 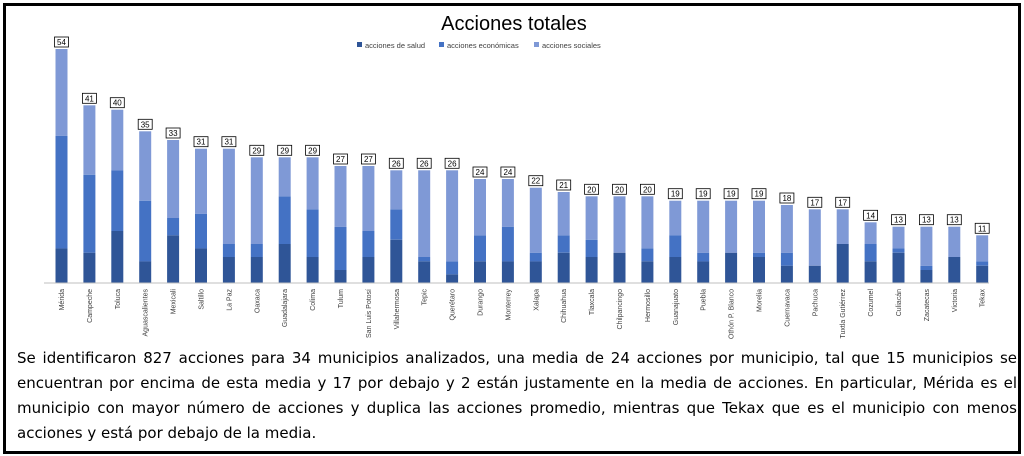 What do you see at coordinates (954, 220) in the screenshot?
I see `data-label: 13` at bounding box center [954, 220].